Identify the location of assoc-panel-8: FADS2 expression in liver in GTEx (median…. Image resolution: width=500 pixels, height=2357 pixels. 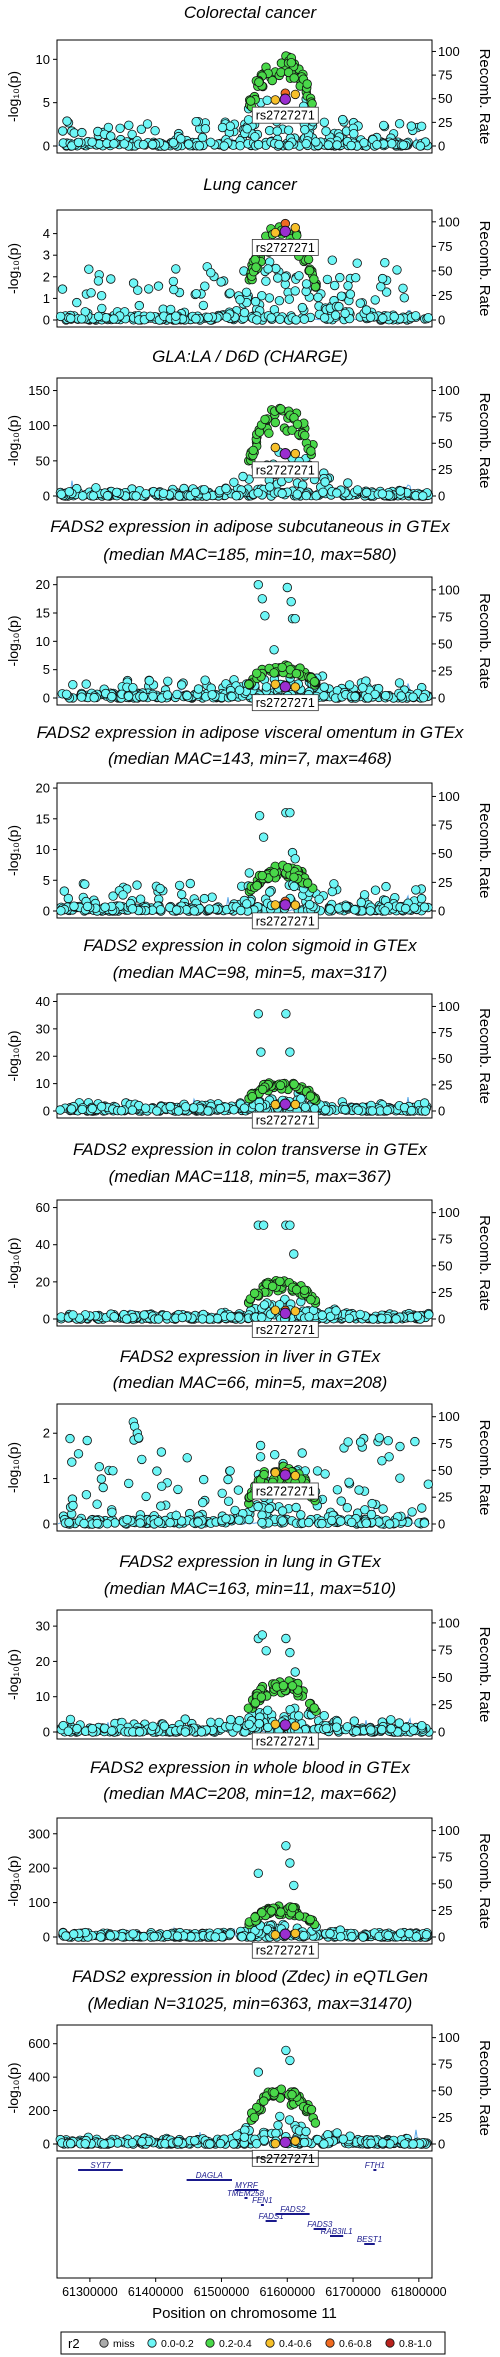
(249, 1439).